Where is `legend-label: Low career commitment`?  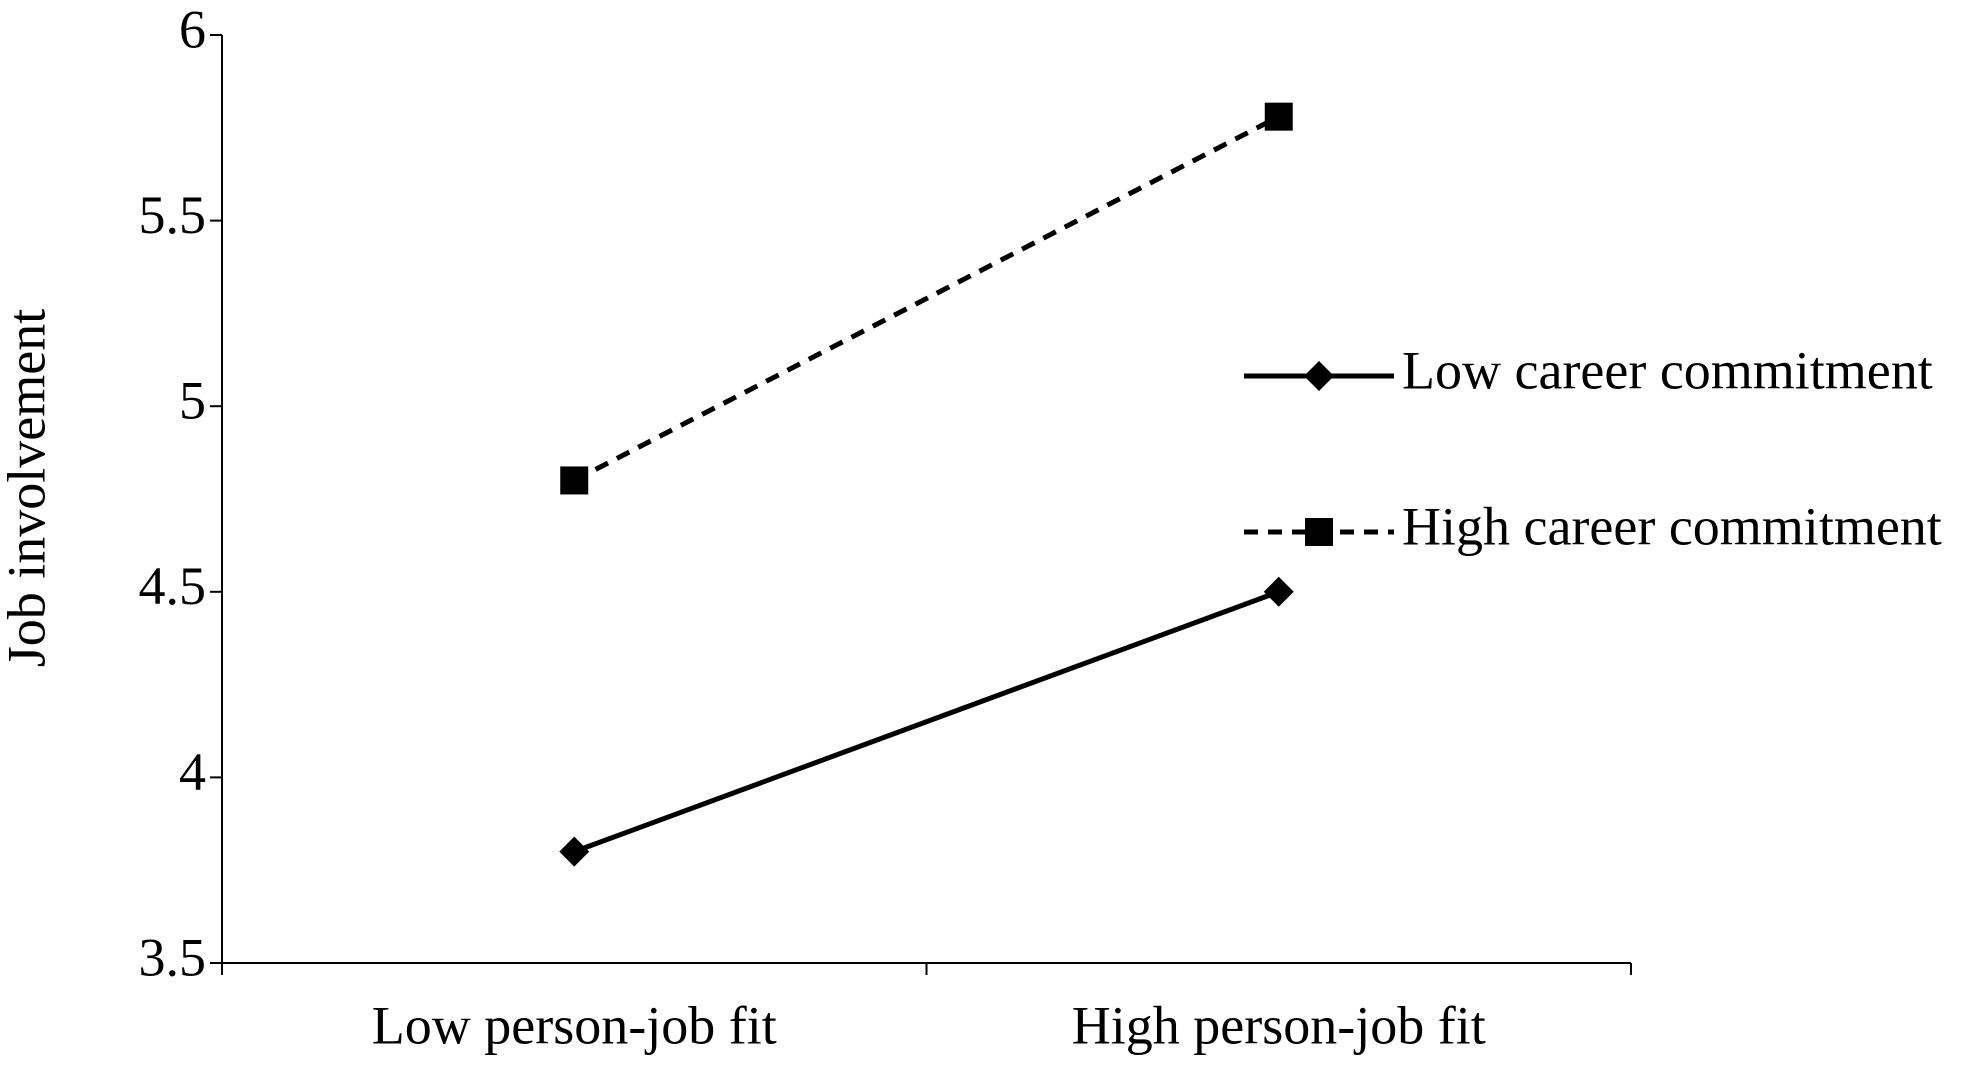
legend-label: Low career commitment is located at coordinates (1667, 370).